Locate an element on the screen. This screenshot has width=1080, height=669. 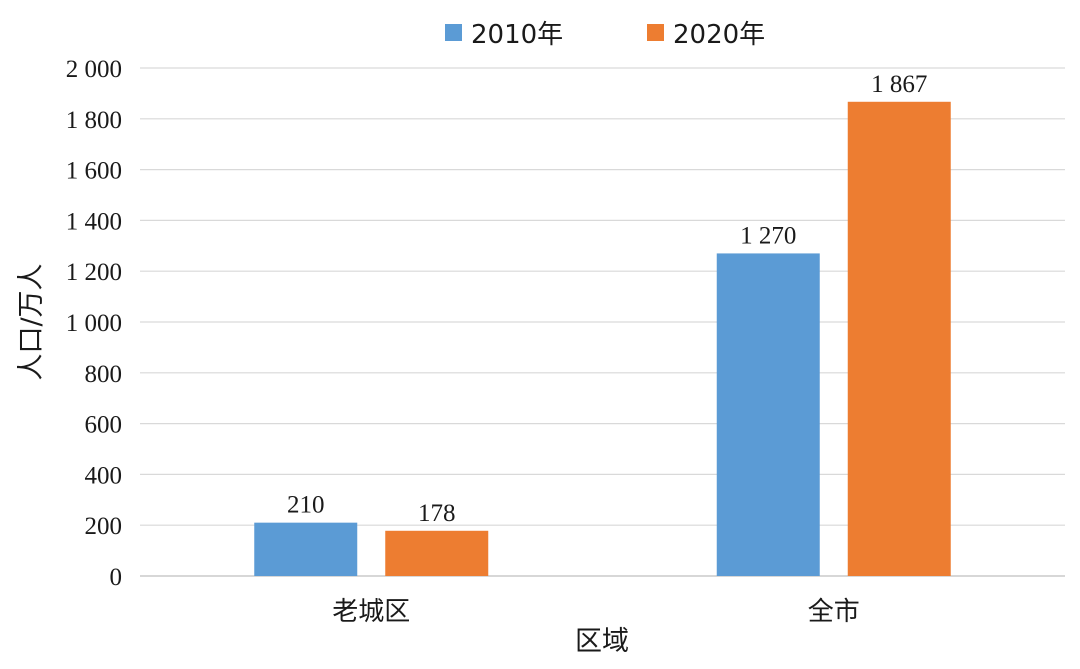
bar-data-label: 1 867 is located at coordinates (899, 84).